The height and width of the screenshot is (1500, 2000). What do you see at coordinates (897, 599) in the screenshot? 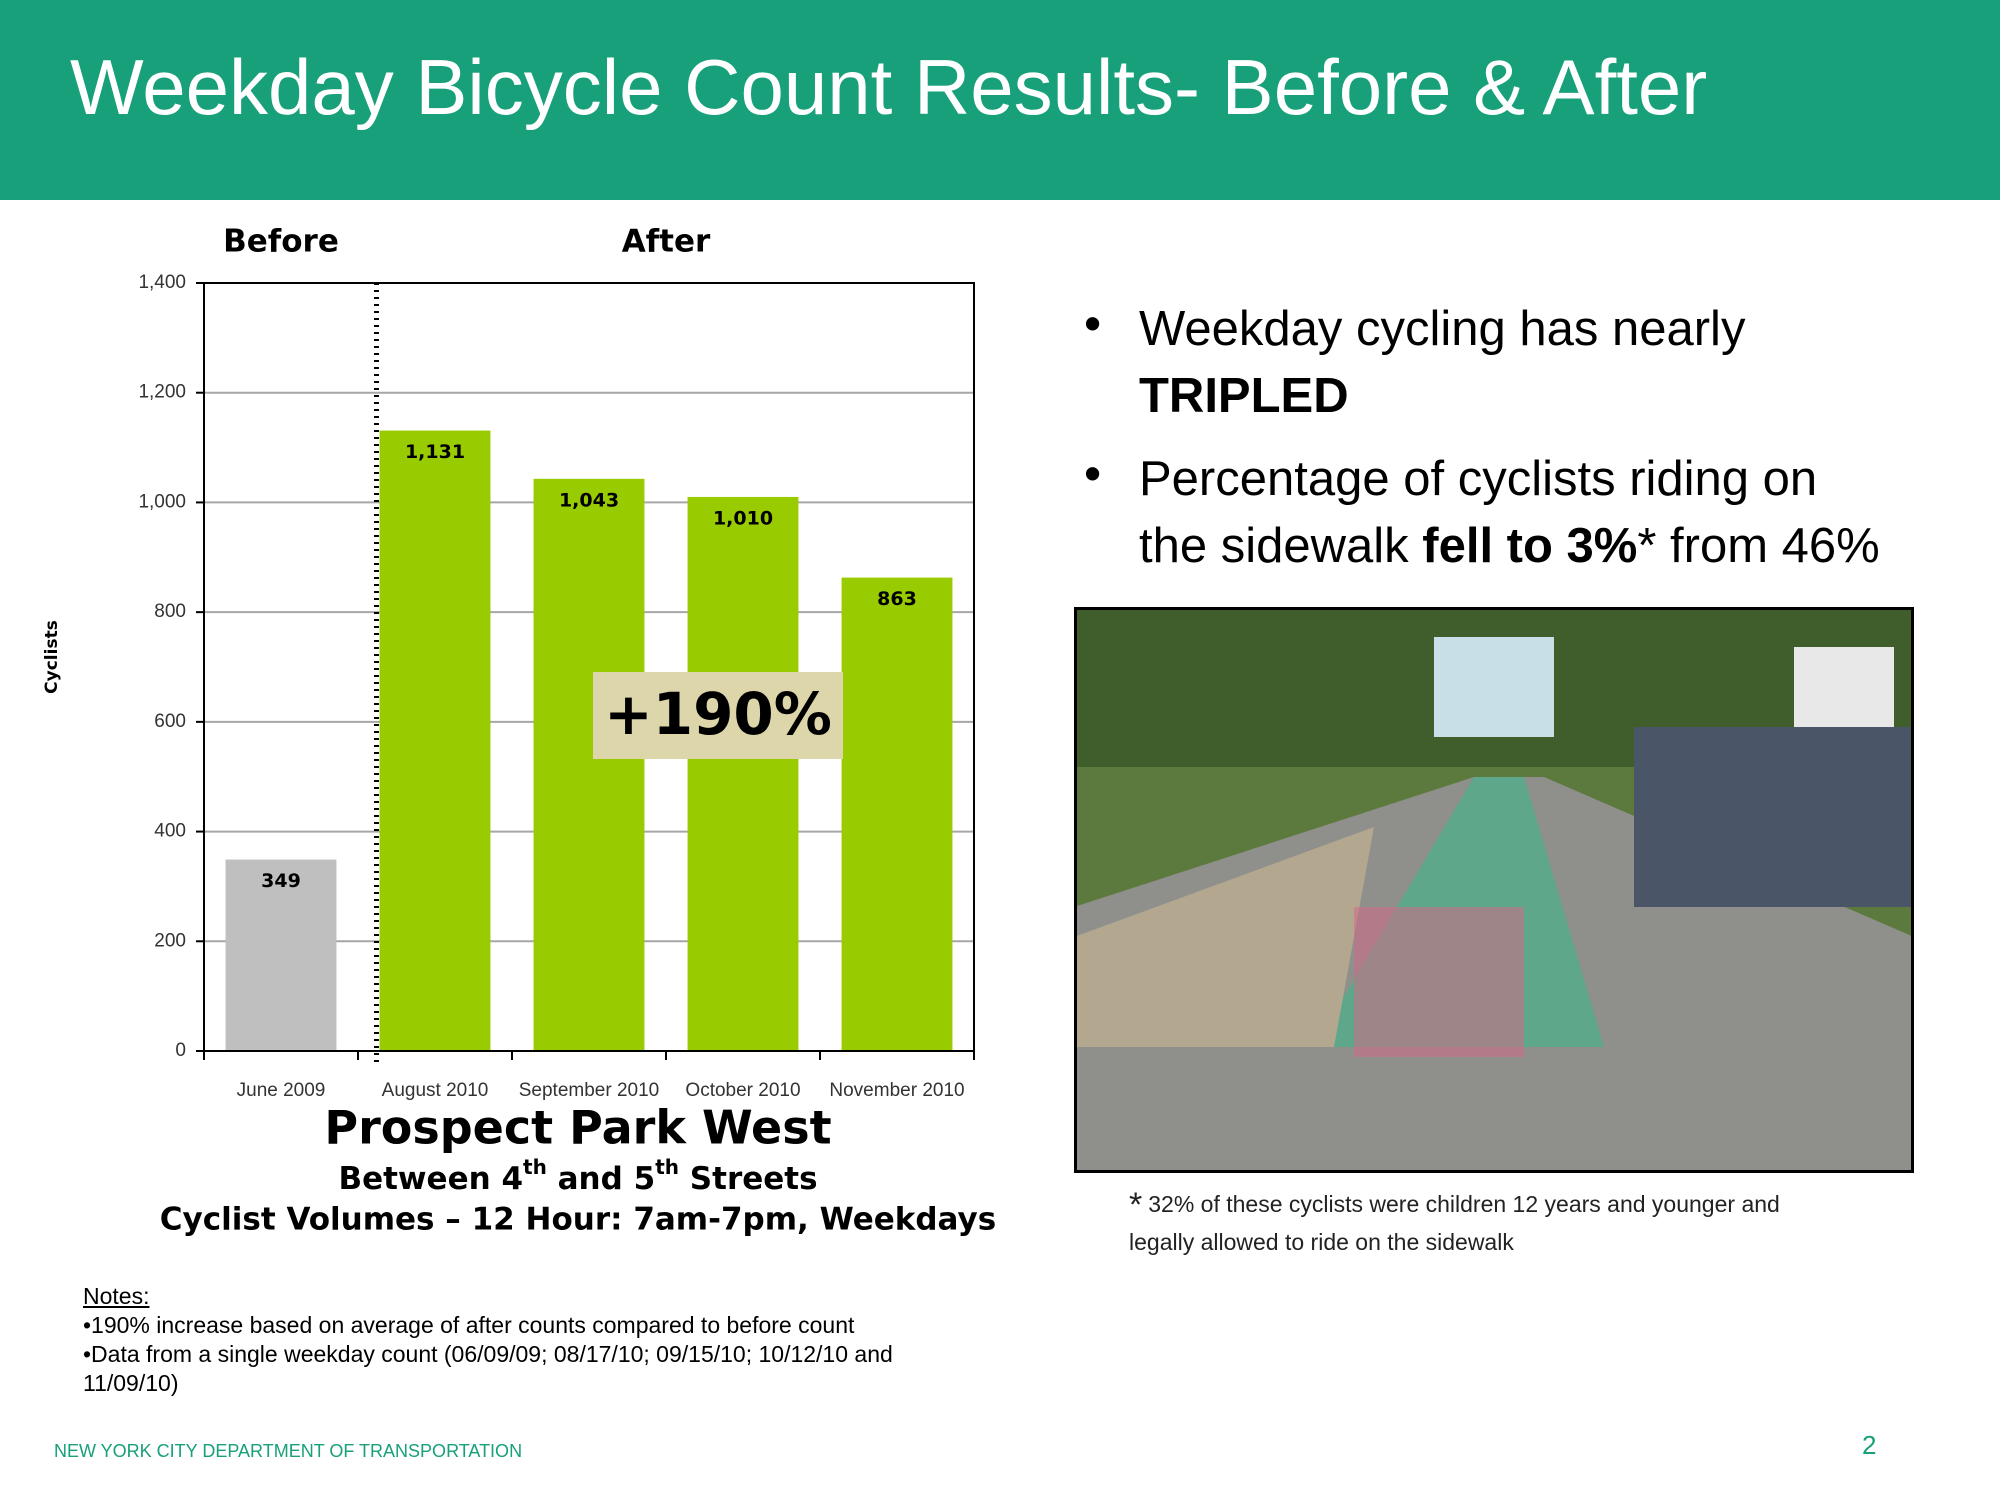
I see `value-label: 863` at bounding box center [897, 599].